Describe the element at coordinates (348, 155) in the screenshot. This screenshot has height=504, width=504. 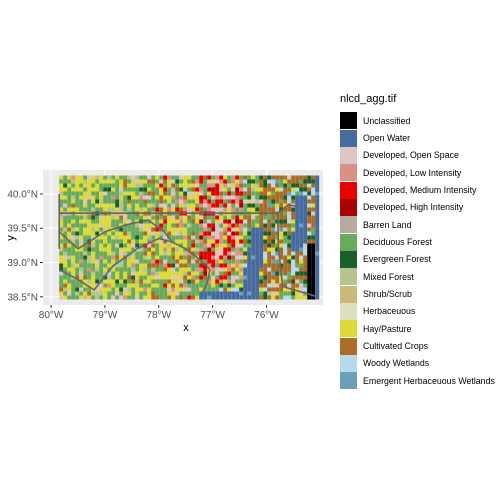
I see `legend-swatch` at that location.